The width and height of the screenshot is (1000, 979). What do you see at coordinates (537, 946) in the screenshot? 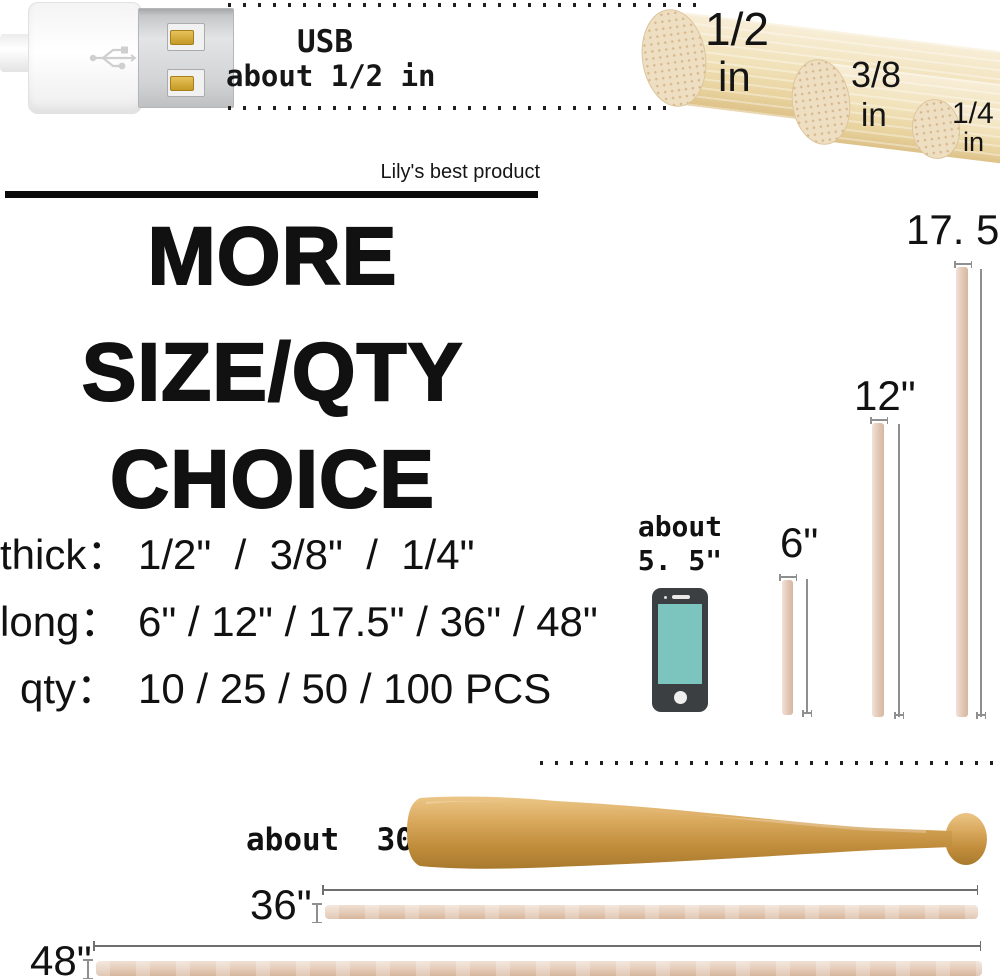
I see `measure-line-48in` at bounding box center [537, 946].